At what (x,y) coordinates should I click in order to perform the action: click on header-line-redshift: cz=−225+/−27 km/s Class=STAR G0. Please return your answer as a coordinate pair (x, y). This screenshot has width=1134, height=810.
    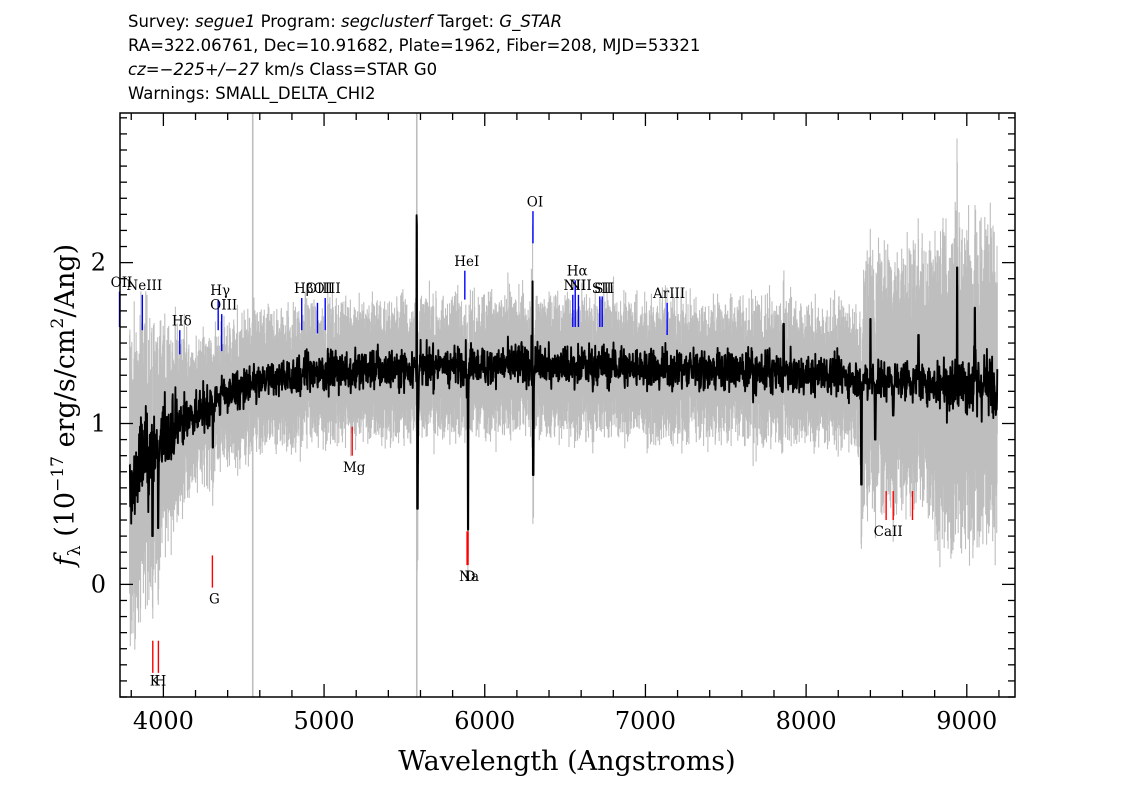
    Looking at the image, I should click on (414, 70).